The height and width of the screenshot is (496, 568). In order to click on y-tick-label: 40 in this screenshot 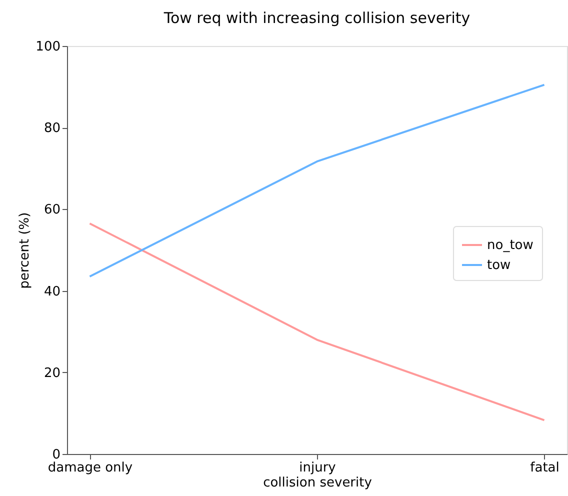, I will do `click(52, 292)`.